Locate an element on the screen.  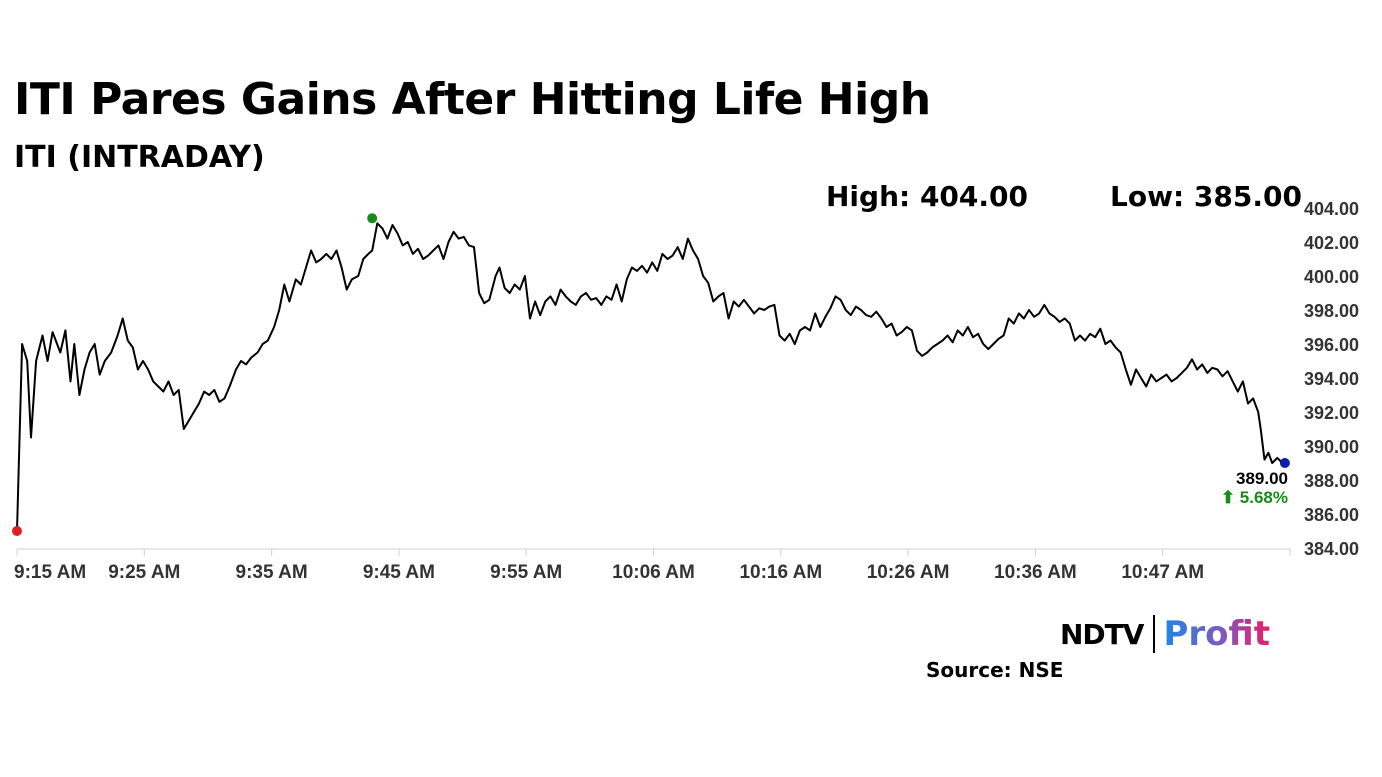
last-price-marker is located at coordinates (1284, 463).